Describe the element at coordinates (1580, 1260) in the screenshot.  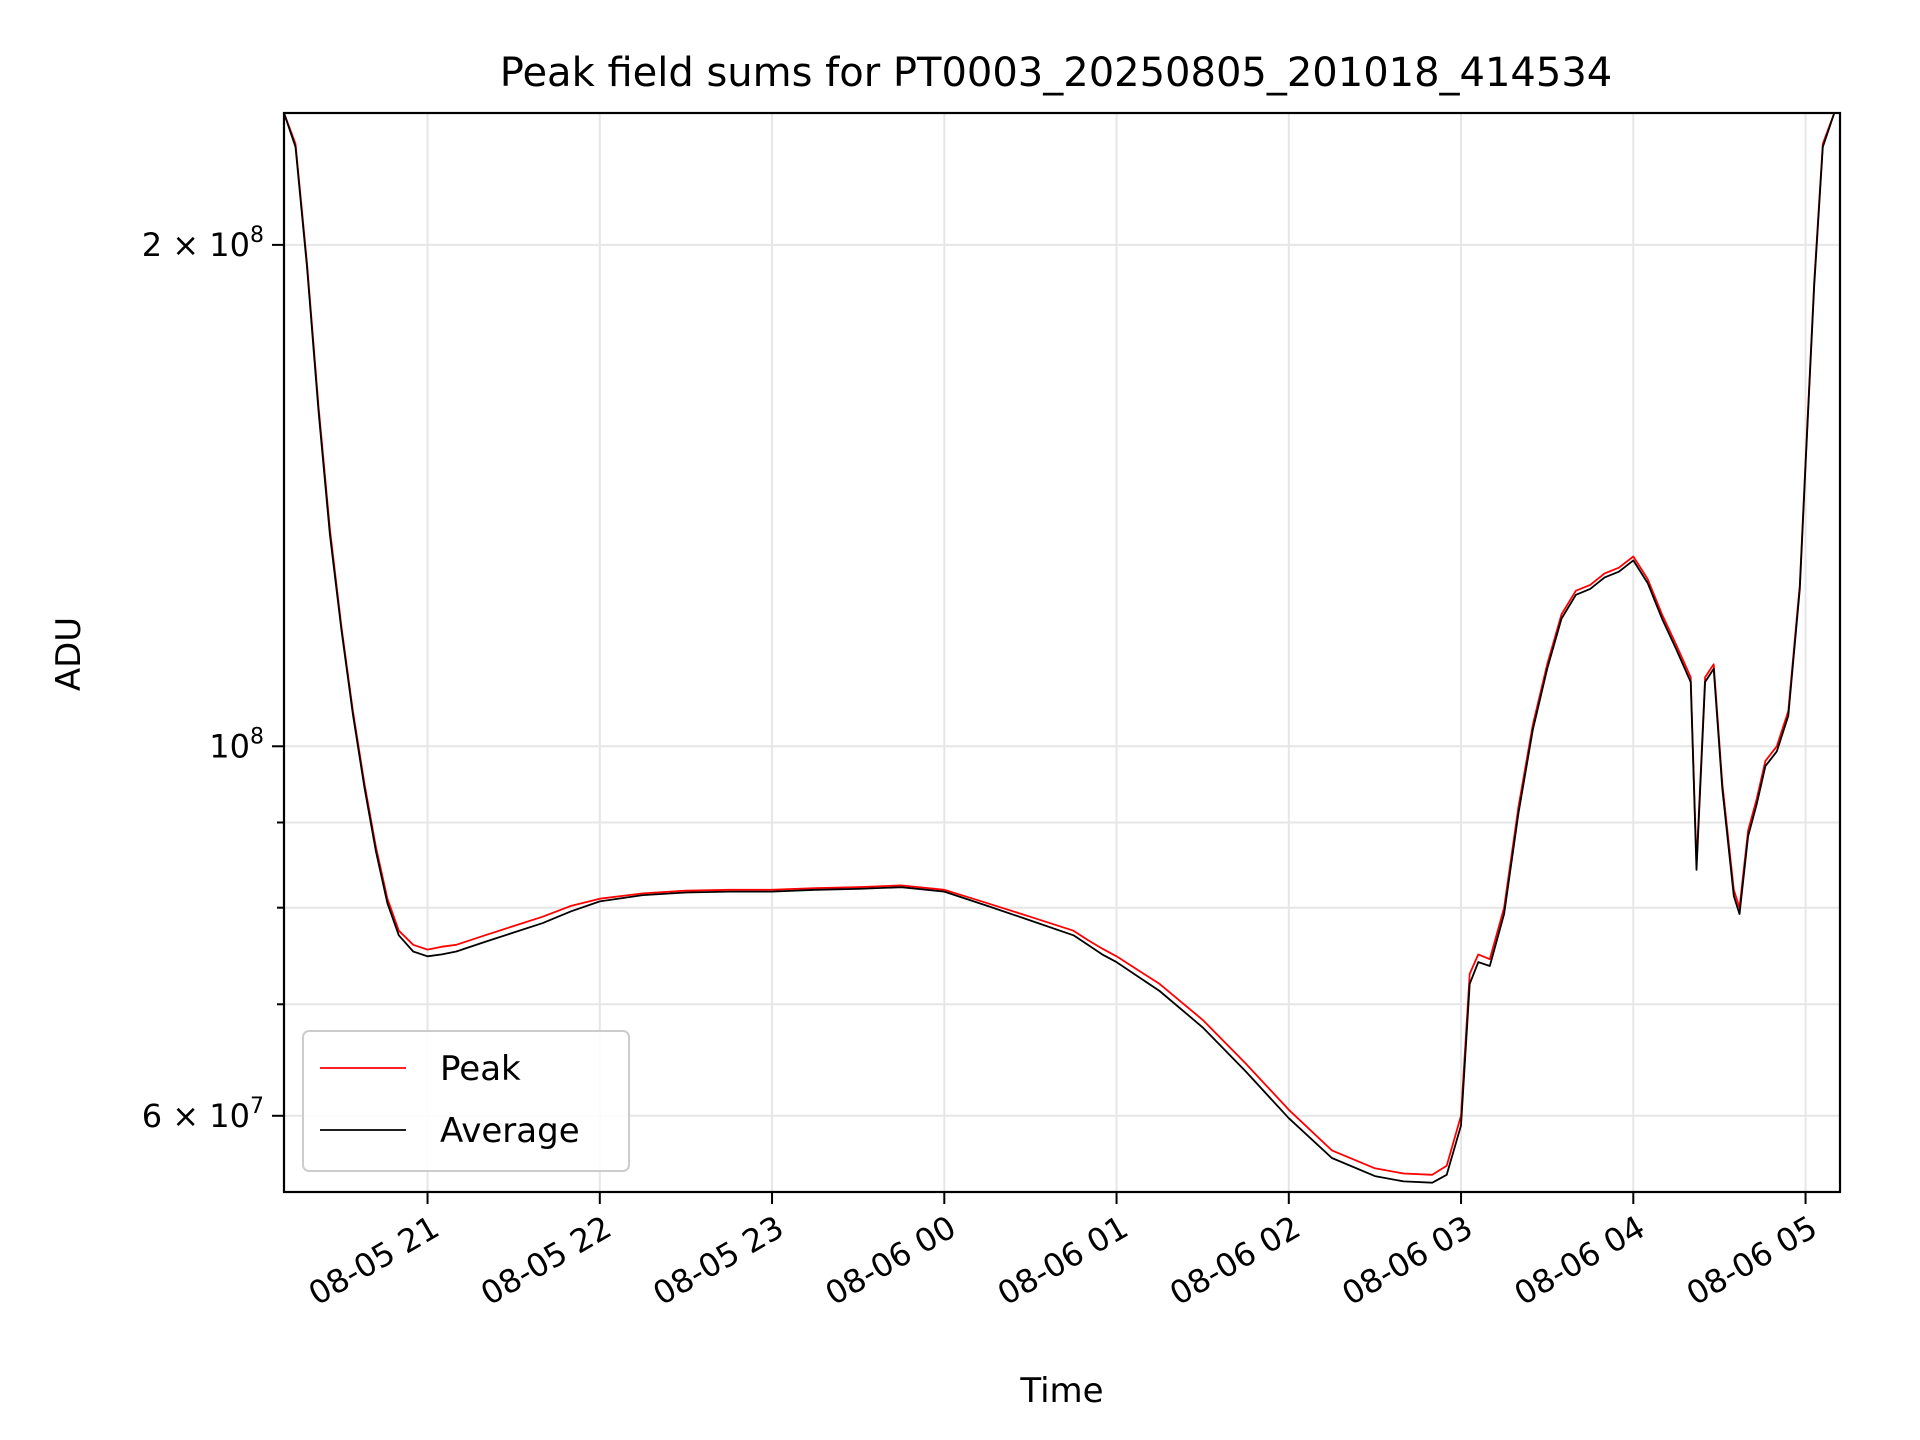
I see `x-tick-label: 08-06 04` at that location.